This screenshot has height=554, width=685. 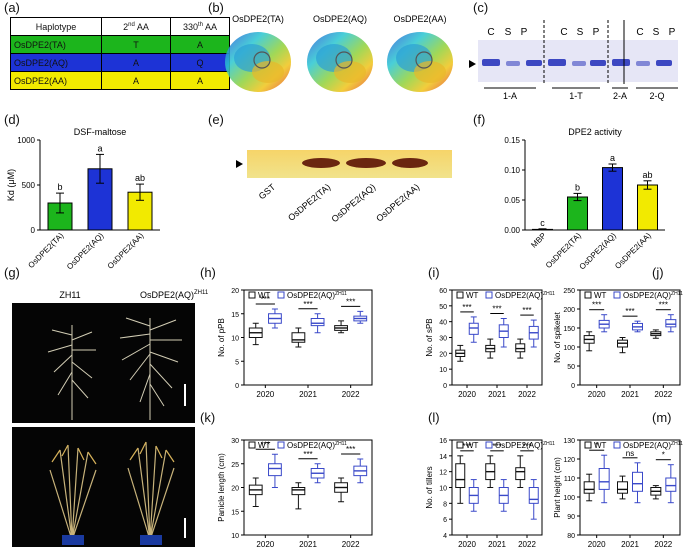 I want to click on y-axis-label: Kd (μM), so click(x=11, y=185).